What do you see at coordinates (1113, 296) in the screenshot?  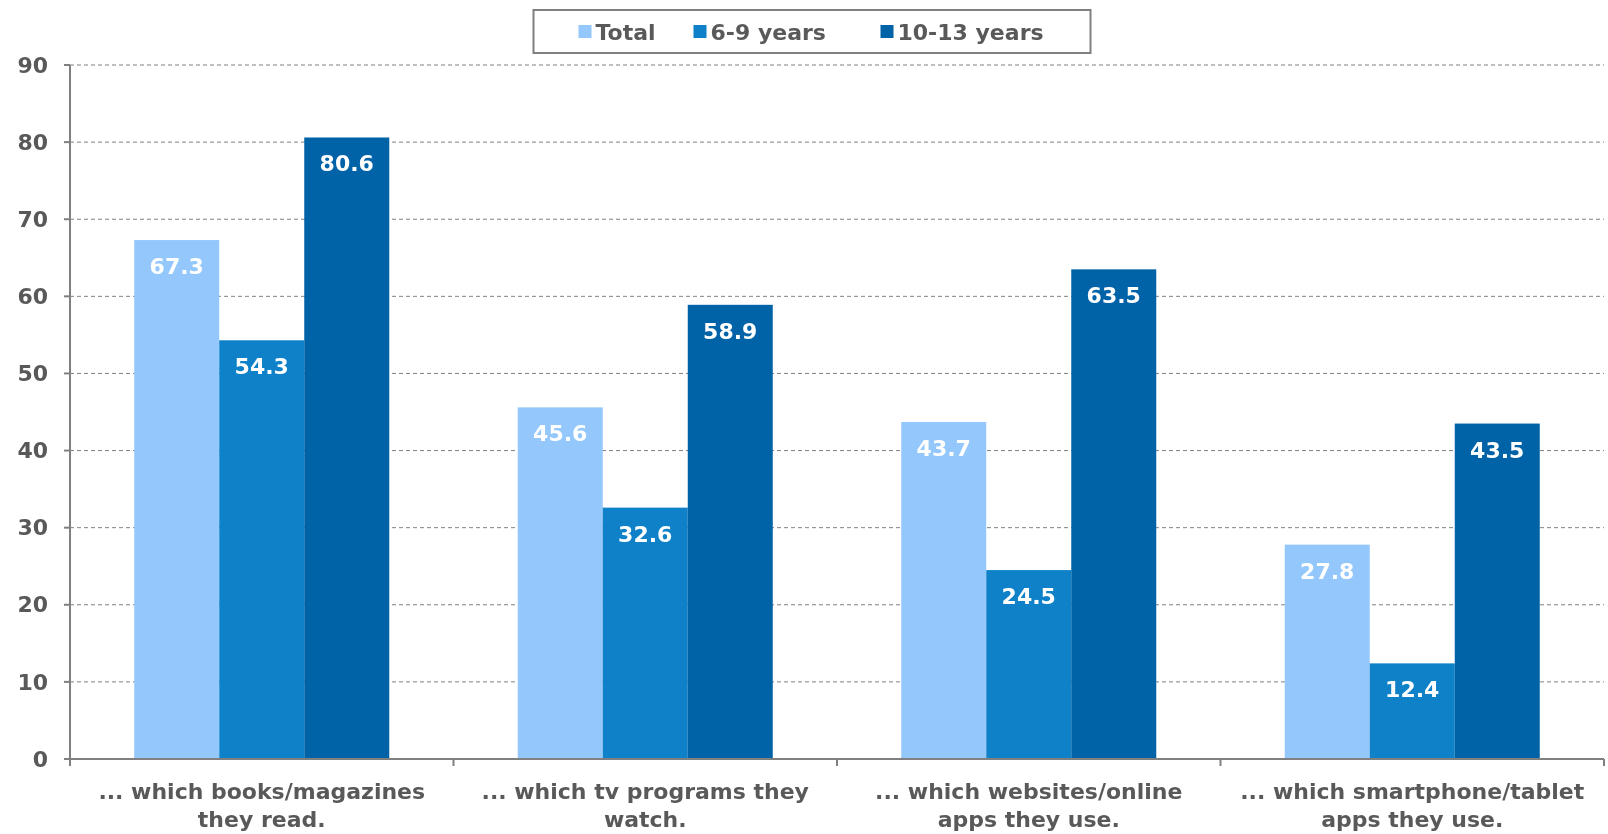 I see `data-label: 63.5` at bounding box center [1113, 296].